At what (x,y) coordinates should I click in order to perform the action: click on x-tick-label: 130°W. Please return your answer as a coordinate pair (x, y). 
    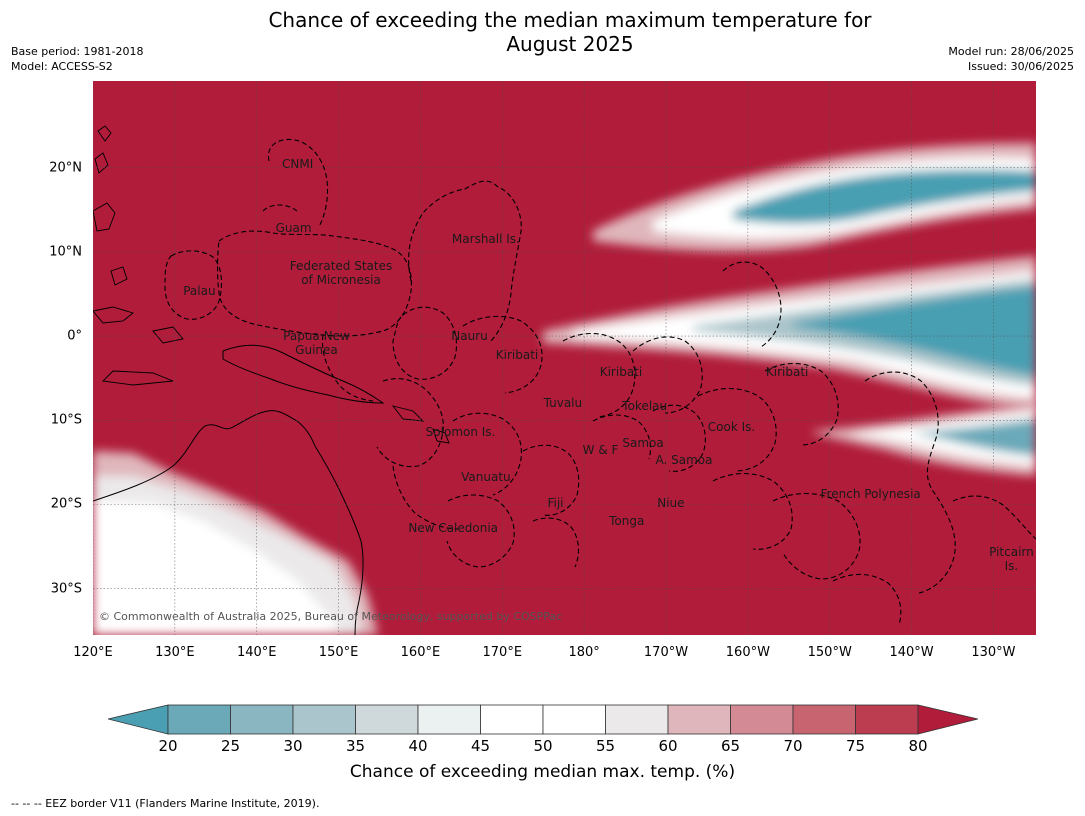
    Looking at the image, I should click on (993, 652).